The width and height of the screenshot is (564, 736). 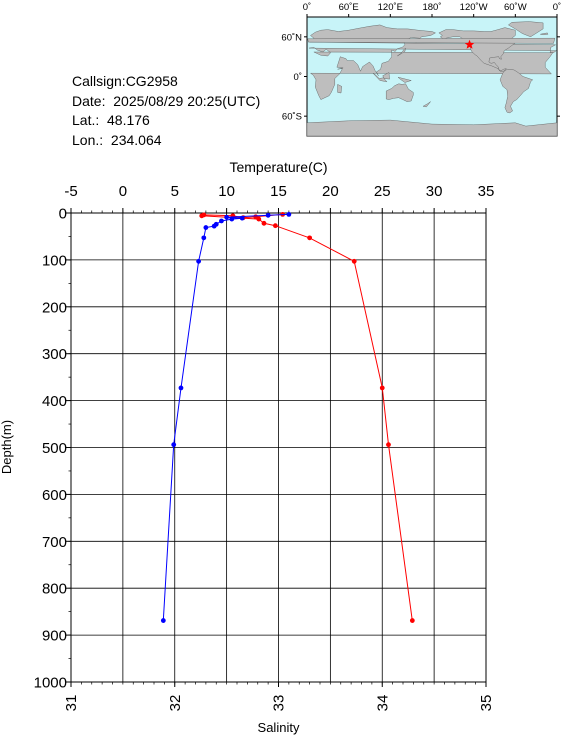 I want to click on left-tick-label: 0, so click(x=63, y=214).